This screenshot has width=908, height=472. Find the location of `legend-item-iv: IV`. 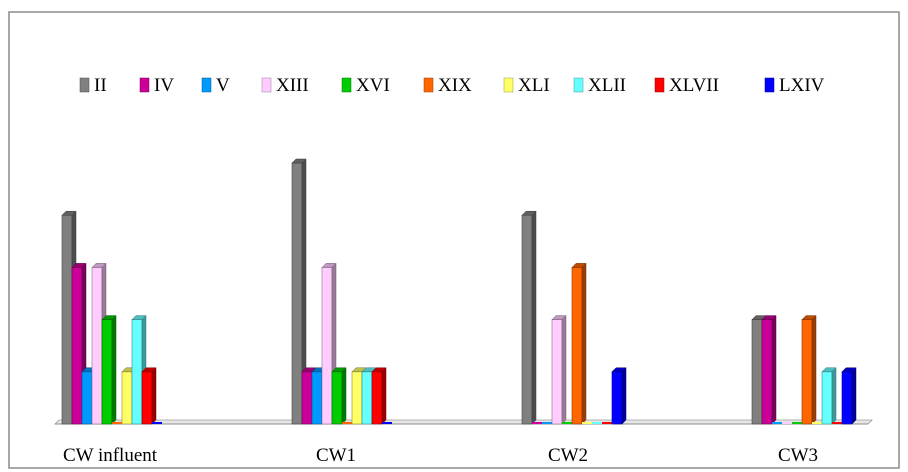

legend-item-iv: IV is located at coordinates (156, 85).